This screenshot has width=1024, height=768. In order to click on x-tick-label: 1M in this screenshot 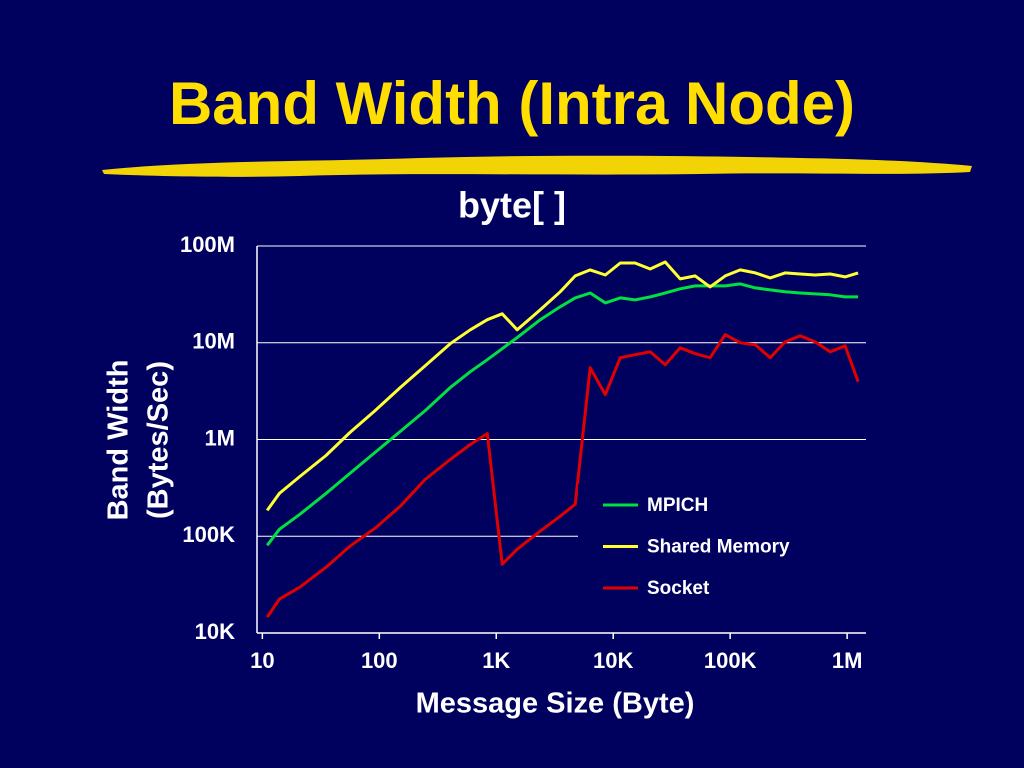, I will do `click(847, 660)`.